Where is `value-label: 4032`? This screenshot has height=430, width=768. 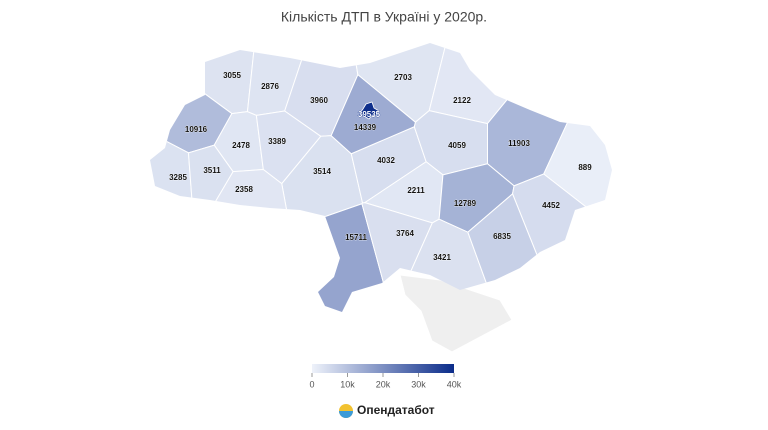 value-label: 4032 is located at coordinates (386, 160).